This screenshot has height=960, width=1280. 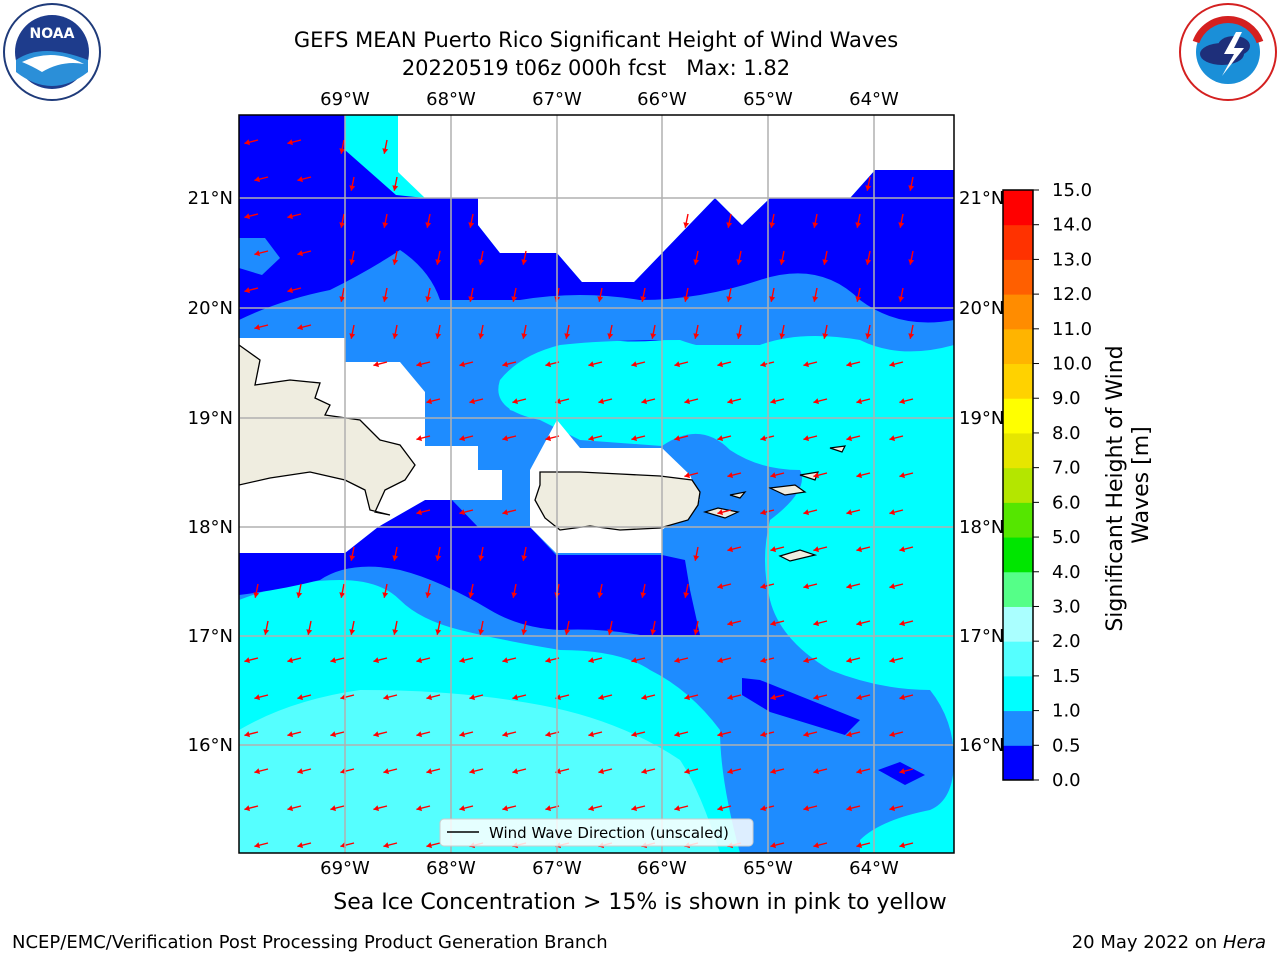 I want to click on lon-tick-bottom: 64°W, so click(x=874, y=868).